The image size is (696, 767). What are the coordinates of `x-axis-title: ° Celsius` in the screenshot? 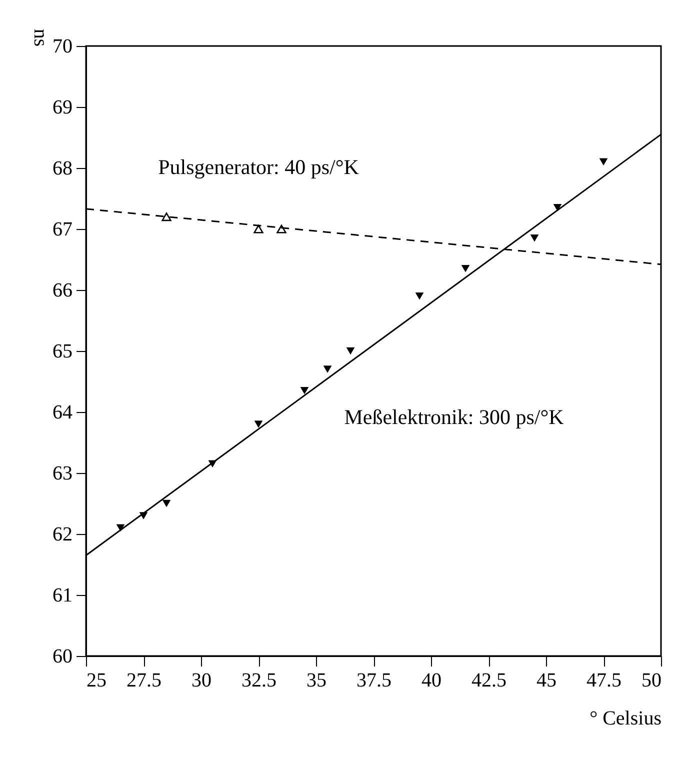 It's located at (626, 719).